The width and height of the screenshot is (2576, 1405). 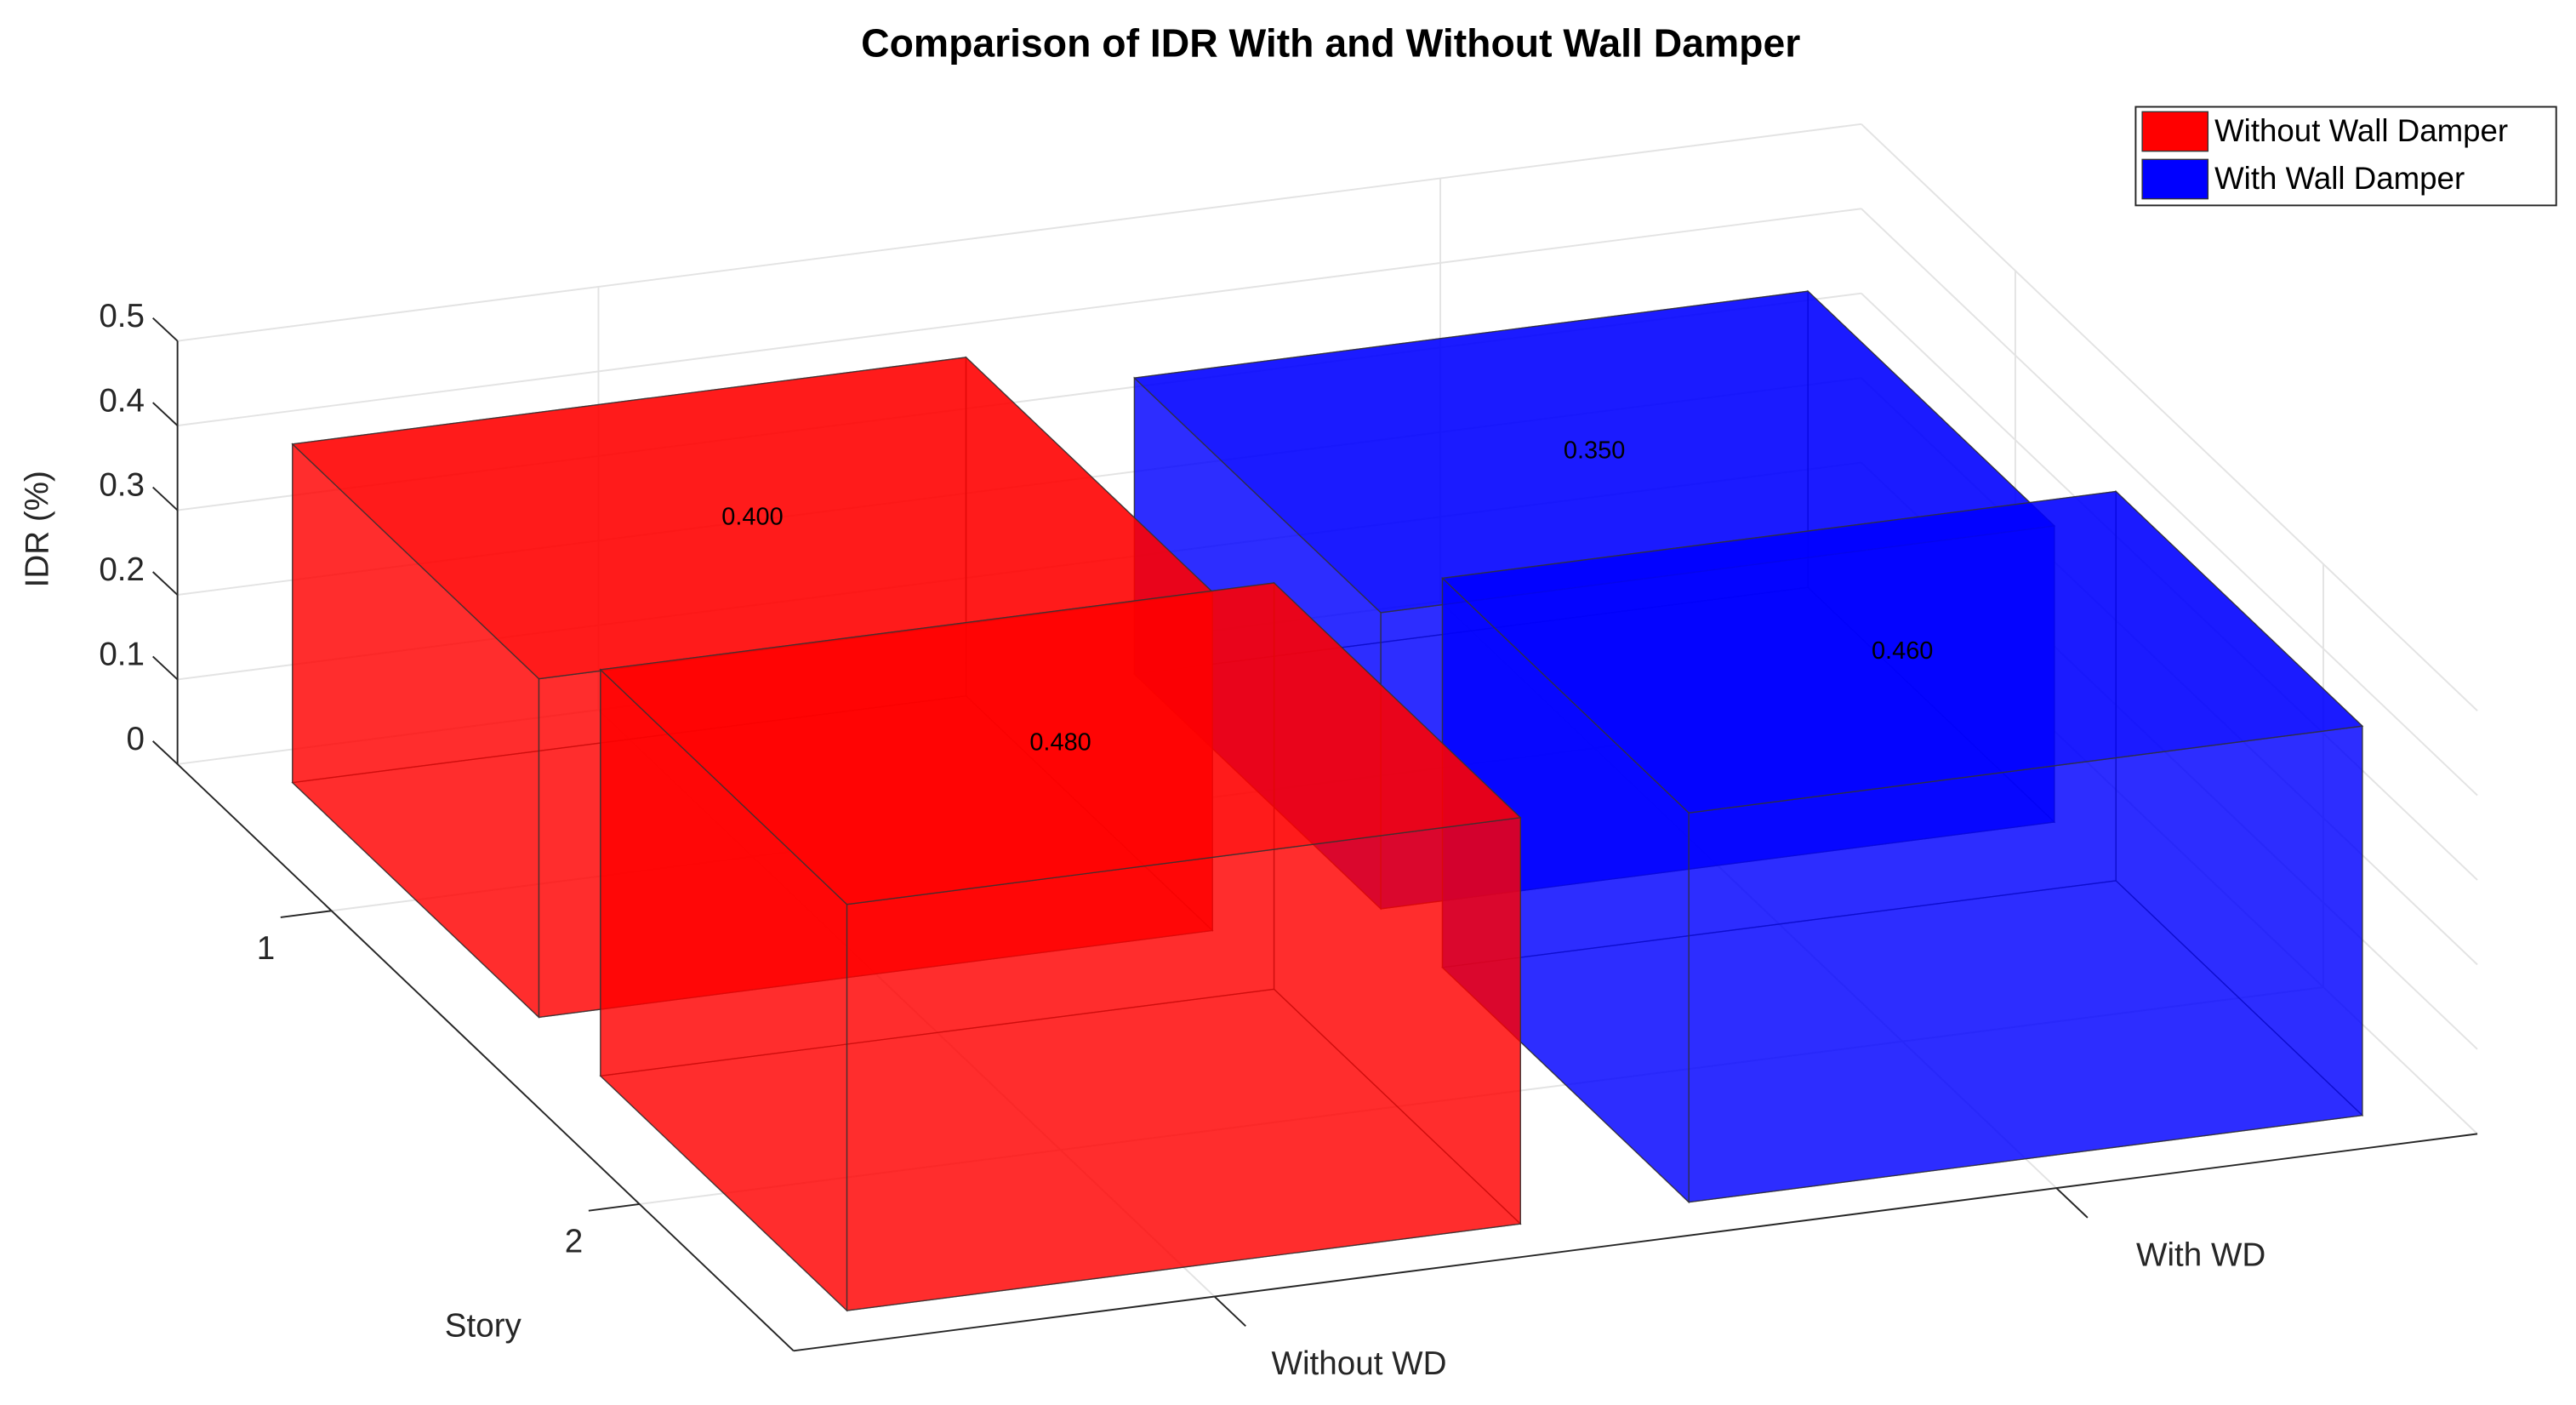 I want to click on legend-label: Without Wall Damper, so click(x=2361, y=130).